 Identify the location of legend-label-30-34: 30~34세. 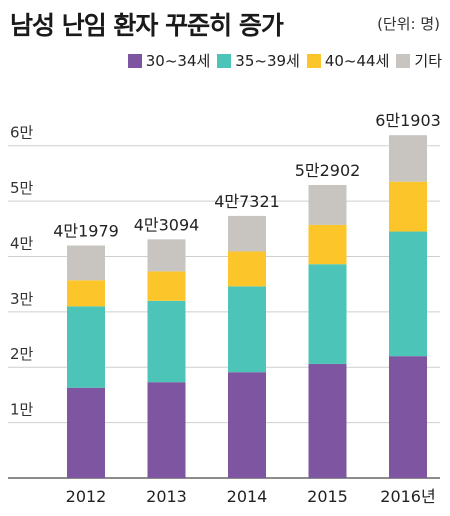
(178, 61).